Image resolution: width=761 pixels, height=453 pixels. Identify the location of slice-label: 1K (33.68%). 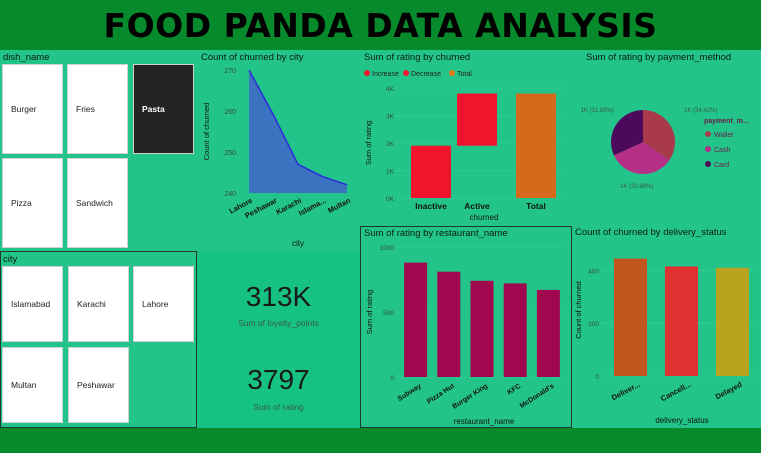
(636, 187).